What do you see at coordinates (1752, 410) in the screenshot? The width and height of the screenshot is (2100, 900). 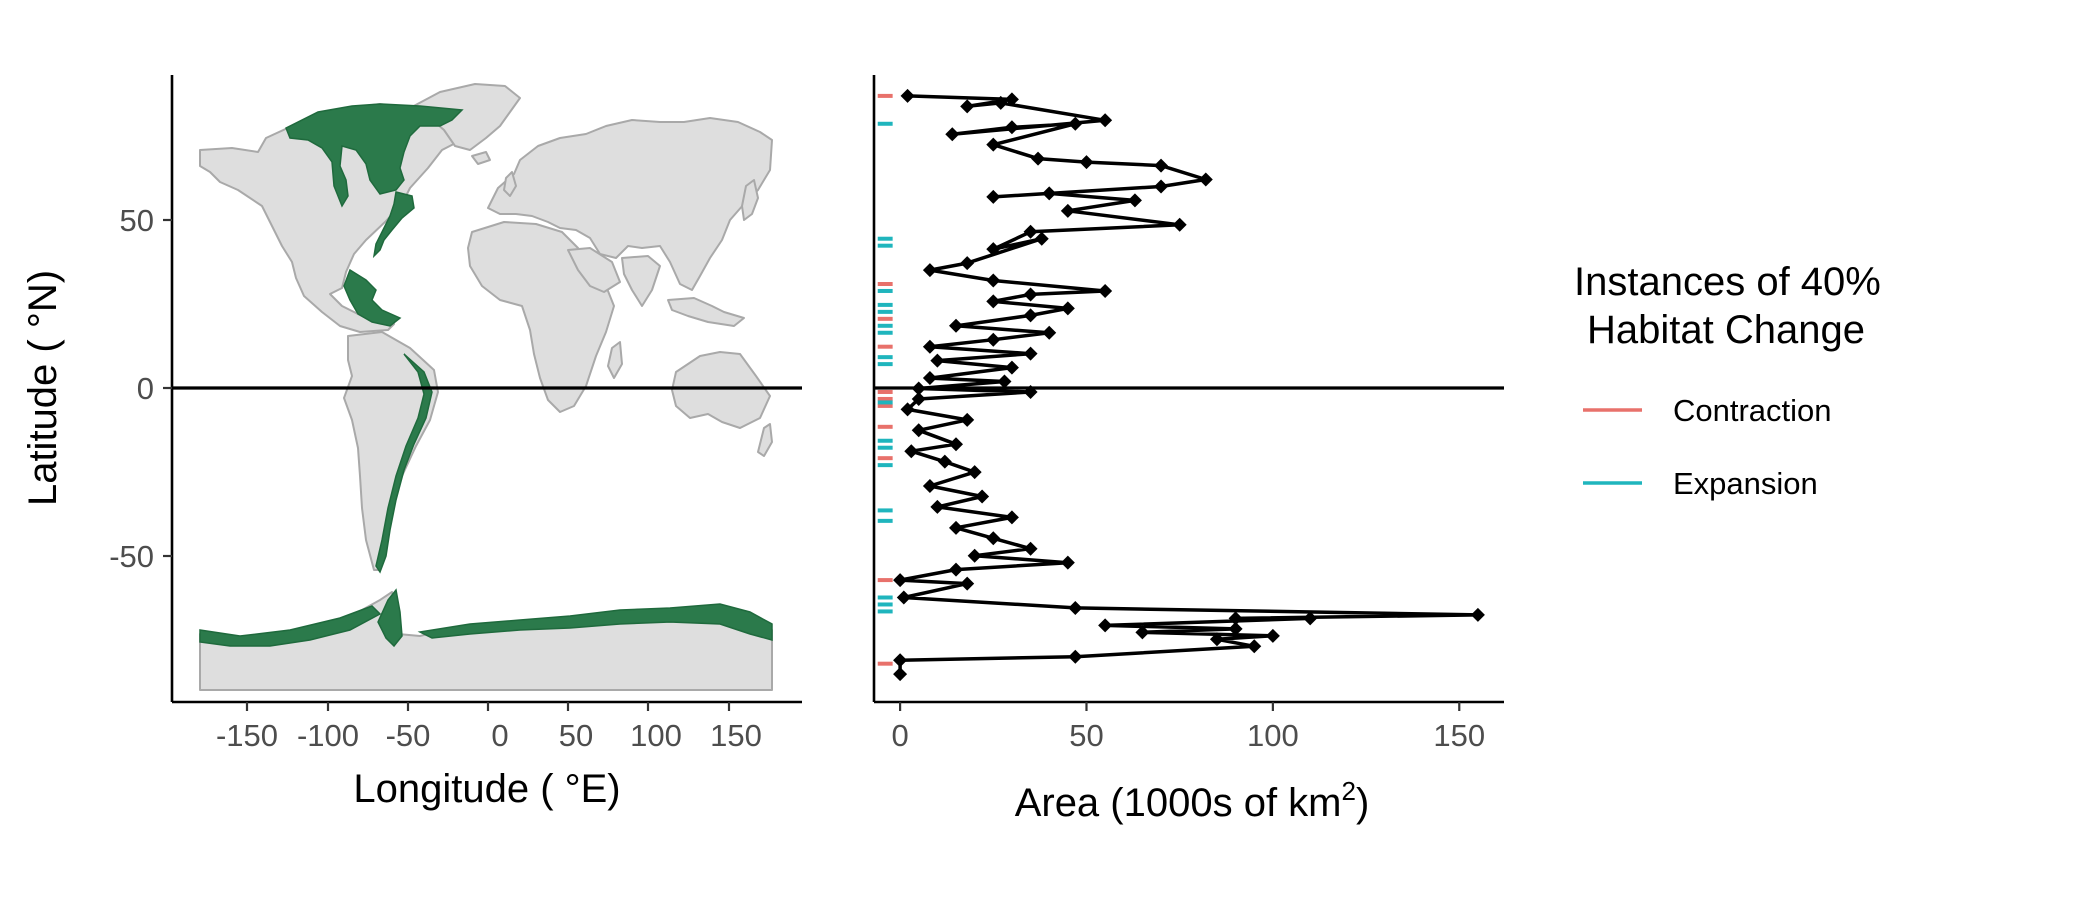 I see `legend-label-contraction: Contraction` at bounding box center [1752, 410].